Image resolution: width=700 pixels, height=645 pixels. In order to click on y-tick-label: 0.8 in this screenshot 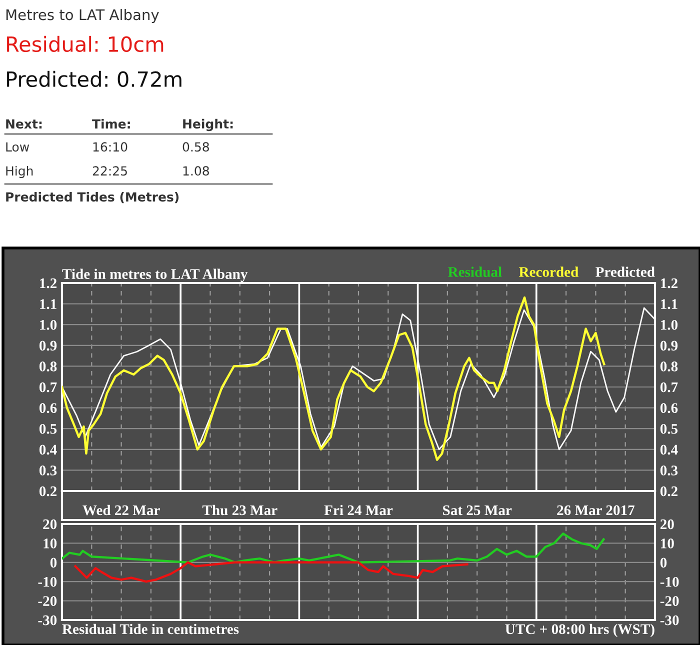, I will do `click(48, 367)`.